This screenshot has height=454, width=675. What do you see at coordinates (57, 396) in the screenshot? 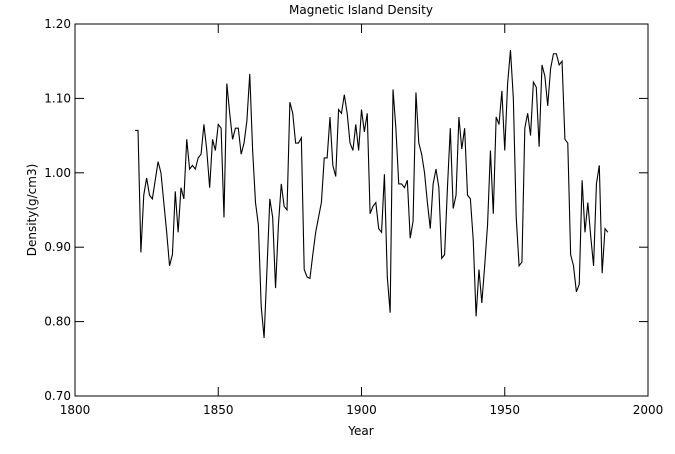
I see `y-tick-label: 0.70` at bounding box center [57, 396].